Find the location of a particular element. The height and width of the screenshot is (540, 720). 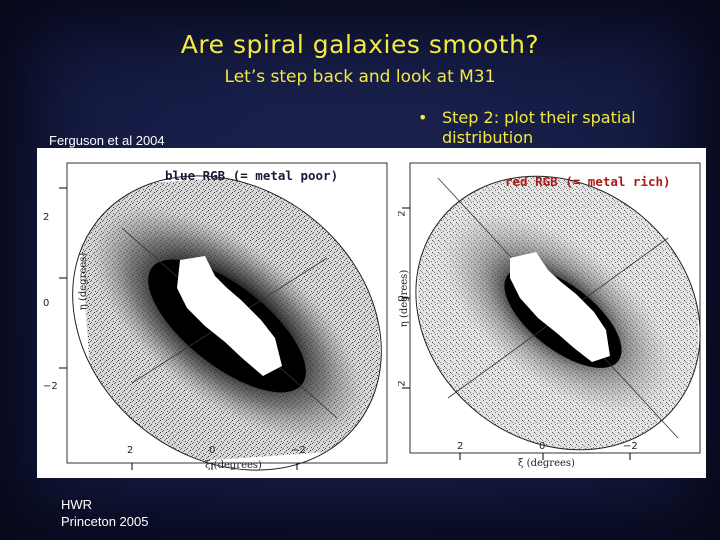

left-y-tick-bottom: −2 is located at coordinates (50, 386).